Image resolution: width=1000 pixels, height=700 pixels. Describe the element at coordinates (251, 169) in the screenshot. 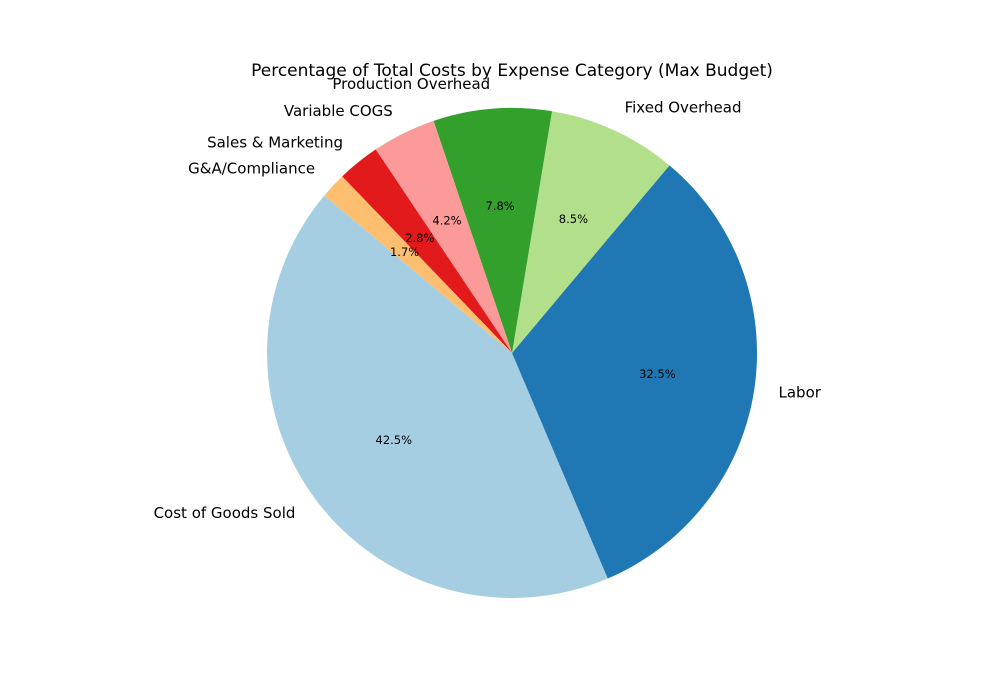

I see `category-label-ganda-compliance: G&A/Compliance` at that location.